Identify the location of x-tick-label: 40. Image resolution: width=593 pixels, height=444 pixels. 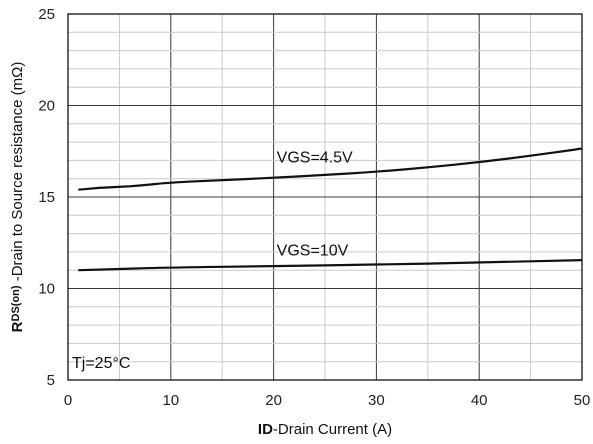
(479, 400).